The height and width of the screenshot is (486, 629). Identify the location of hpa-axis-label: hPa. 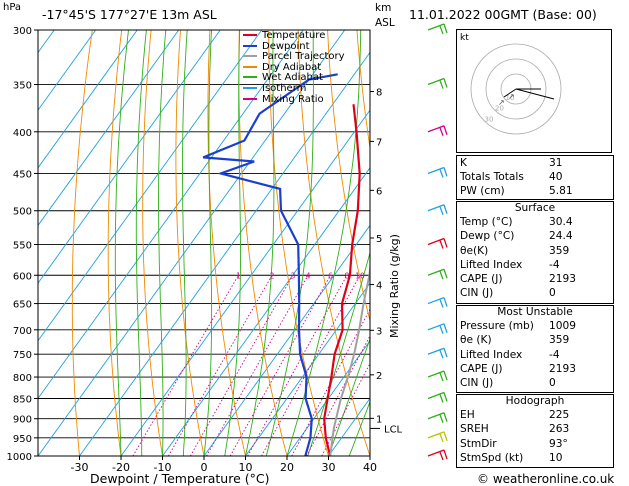
(12, 7).